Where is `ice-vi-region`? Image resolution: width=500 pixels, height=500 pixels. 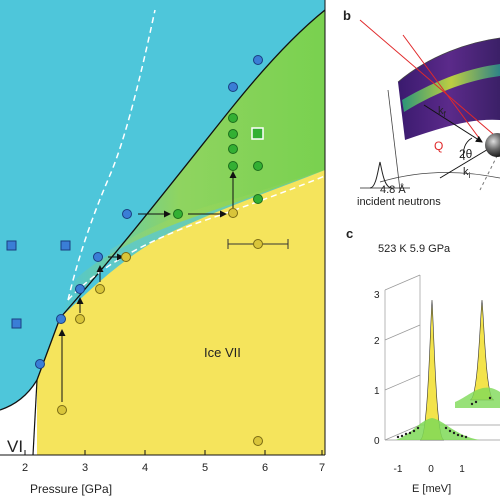
ice-vi-region is located at coordinates (18, 417).